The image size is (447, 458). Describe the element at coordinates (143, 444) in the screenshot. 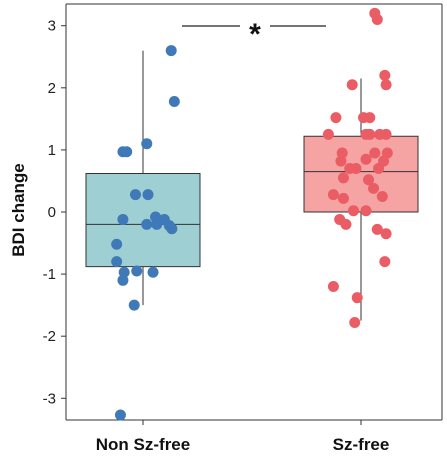

I see `x-category-label: Non Sz-free` at that location.